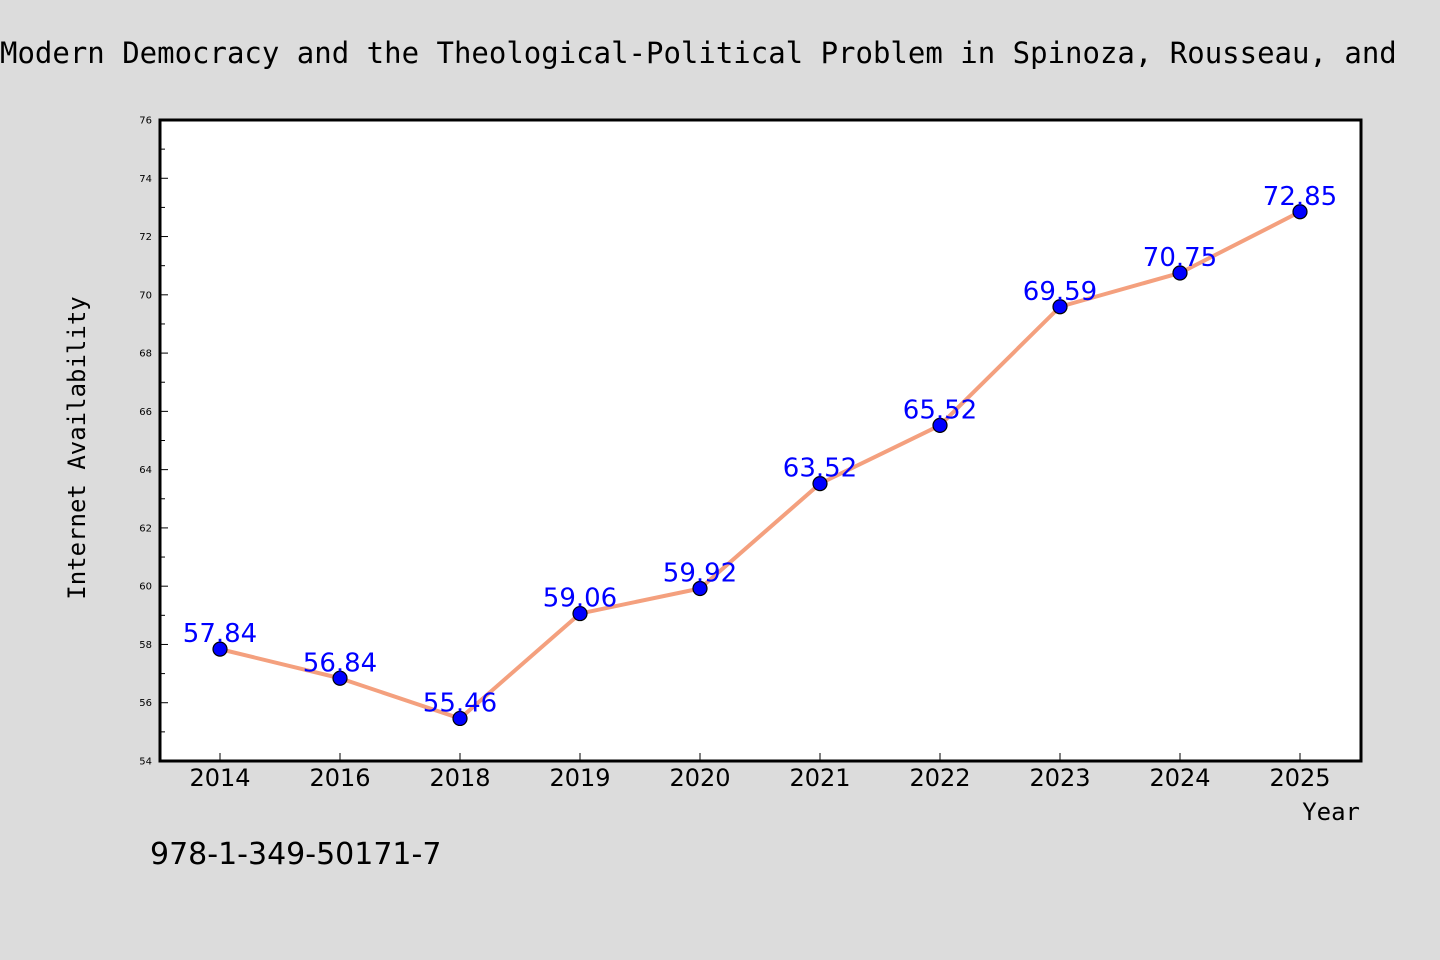 The height and width of the screenshot is (960, 1440). Describe the element at coordinates (145, 528) in the screenshot. I see `y-tick-label: 62` at that location.